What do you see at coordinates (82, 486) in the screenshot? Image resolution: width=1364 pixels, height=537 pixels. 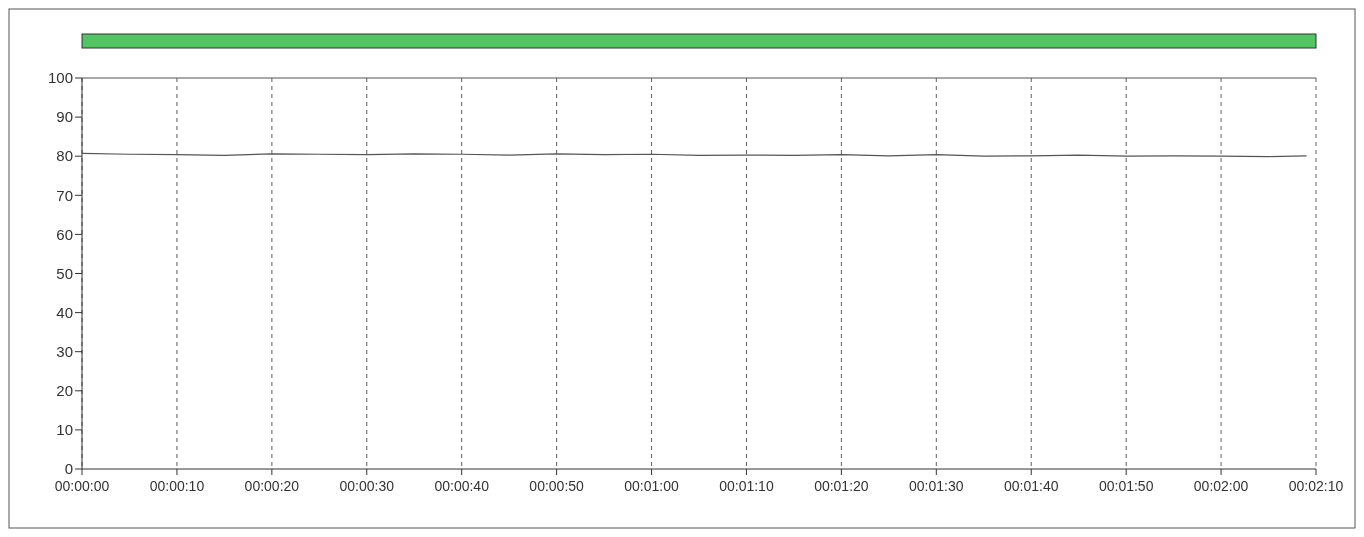 I see `x-tick-label: 00:00:00` at bounding box center [82, 486].